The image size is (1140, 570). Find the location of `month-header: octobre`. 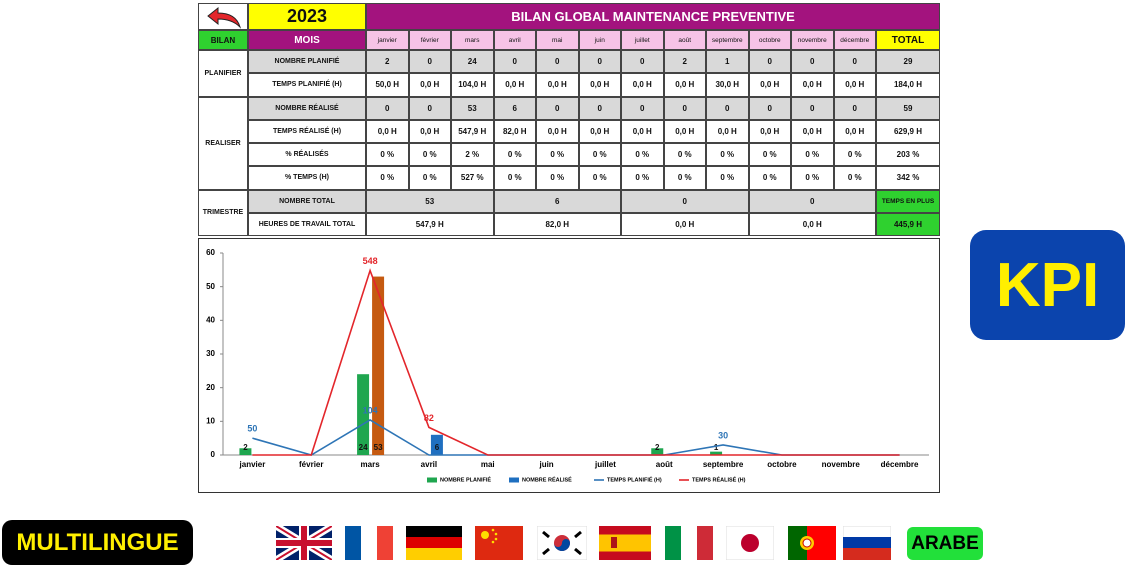

month-header: octobre is located at coordinates (769, 40).